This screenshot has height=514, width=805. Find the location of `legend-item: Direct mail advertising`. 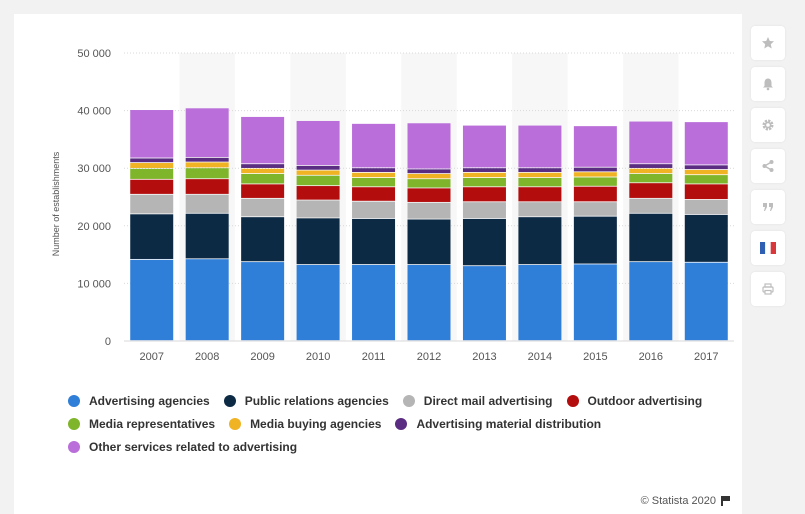

legend-item: Direct mail advertising is located at coordinates (477, 401).